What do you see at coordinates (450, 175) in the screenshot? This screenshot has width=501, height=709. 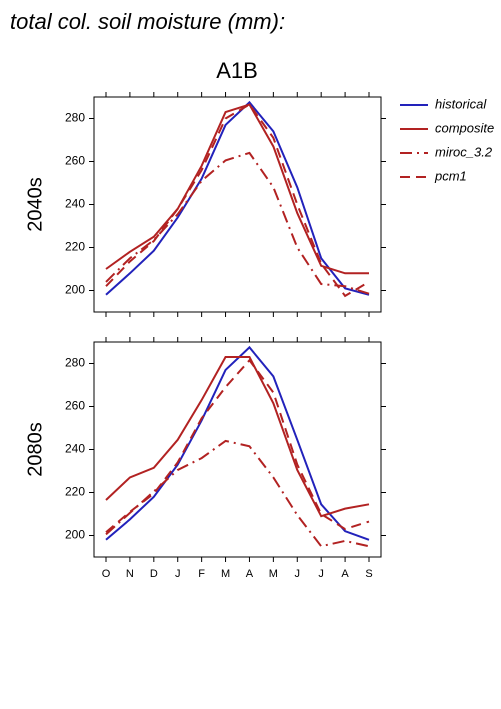 I see `legend-label: pcm1` at bounding box center [450, 175].